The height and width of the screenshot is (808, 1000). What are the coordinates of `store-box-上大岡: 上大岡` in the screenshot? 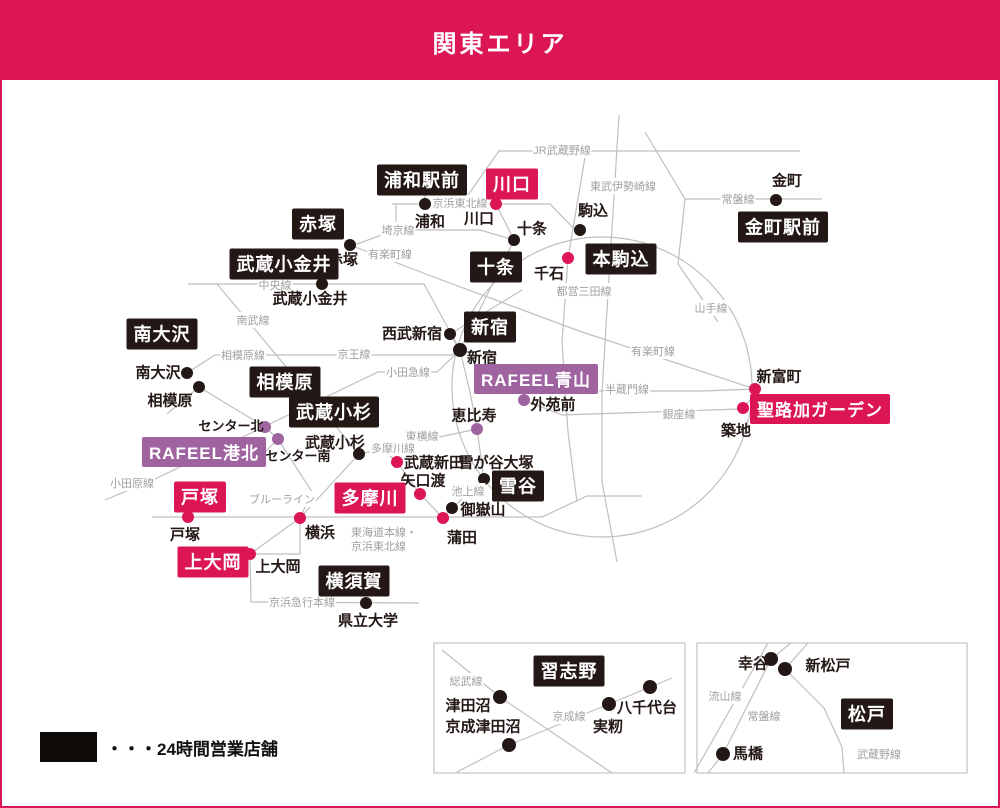 It's located at (213, 562).